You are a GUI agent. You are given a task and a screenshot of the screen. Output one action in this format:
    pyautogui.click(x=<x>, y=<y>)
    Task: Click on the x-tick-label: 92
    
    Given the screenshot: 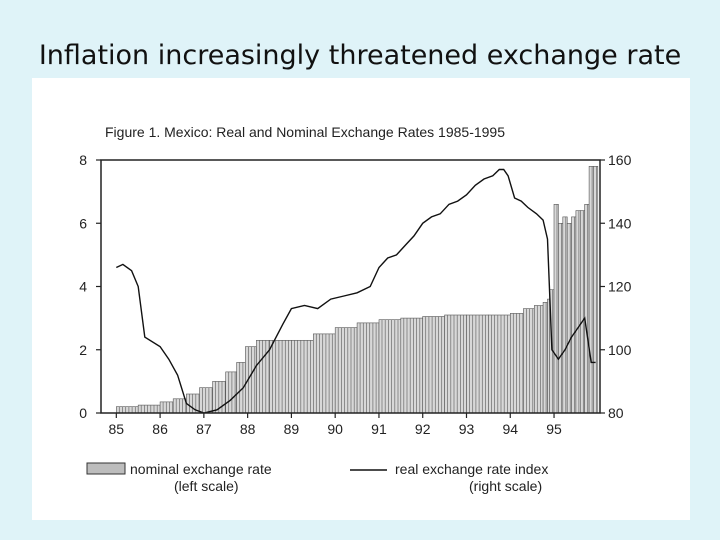 What is the action you would take?
    pyautogui.click(x=423, y=429)
    